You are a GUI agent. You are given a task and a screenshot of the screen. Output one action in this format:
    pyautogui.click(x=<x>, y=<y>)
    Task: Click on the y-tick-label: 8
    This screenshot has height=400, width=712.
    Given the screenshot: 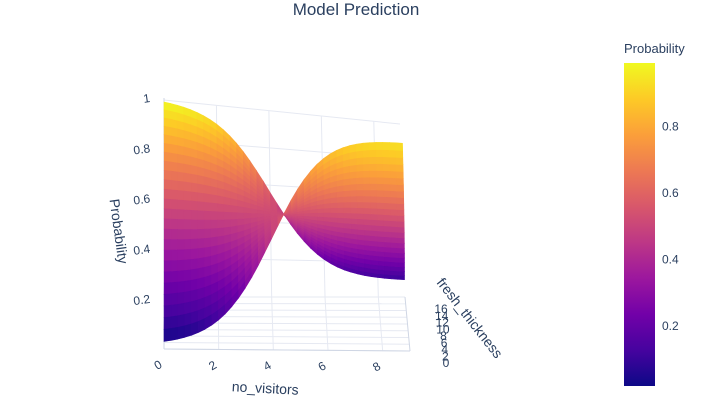 What is the action you would take?
    pyautogui.click(x=443, y=336)
    